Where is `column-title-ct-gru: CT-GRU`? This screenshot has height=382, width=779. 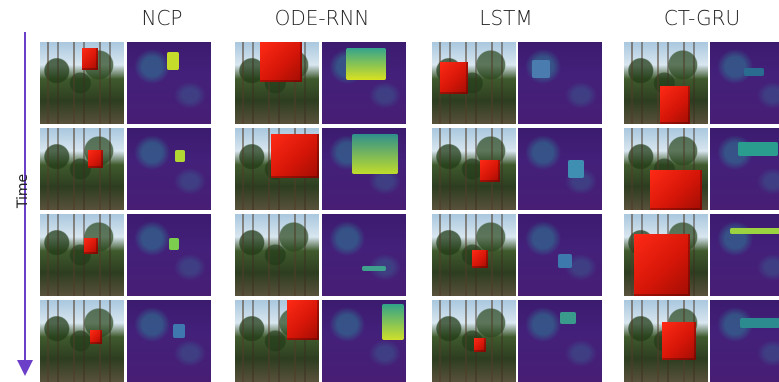 column-title-ct-gru: CT-GRU is located at coordinates (702, 18).